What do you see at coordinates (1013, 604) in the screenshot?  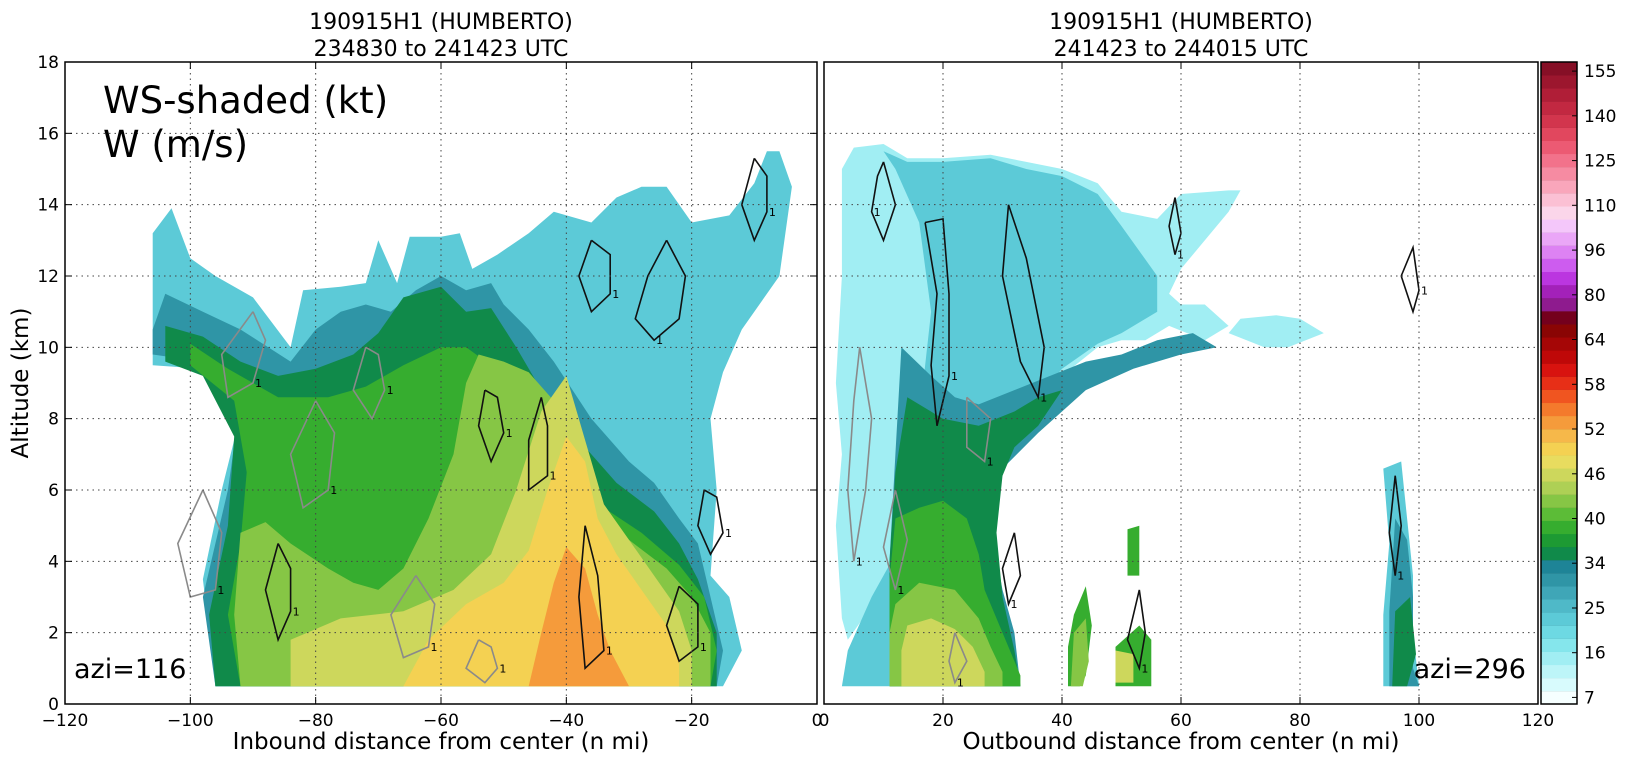 I see `right-contour-label-3: 1` at bounding box center [1013, 604].